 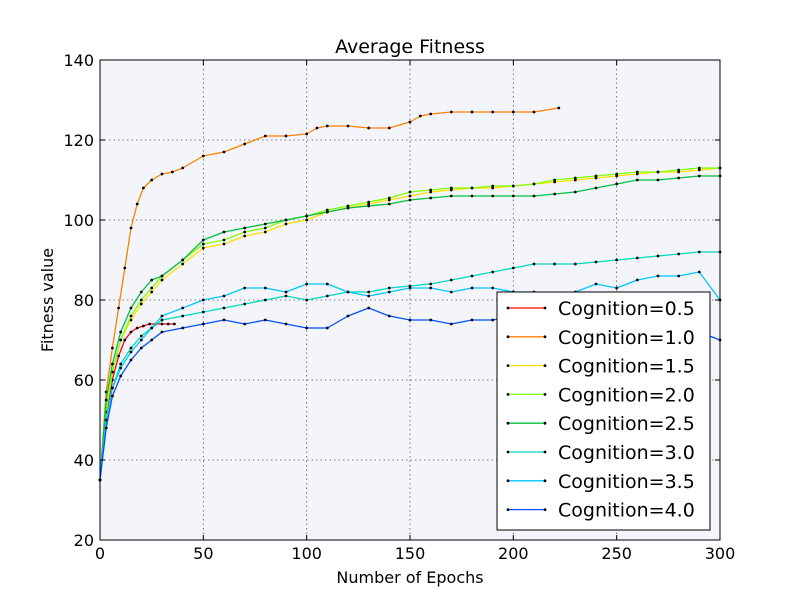 What do you see at coordinates (84, 300) in the screenshot?
I see `y-tick-label: 80` at bounding box center [84, 300].